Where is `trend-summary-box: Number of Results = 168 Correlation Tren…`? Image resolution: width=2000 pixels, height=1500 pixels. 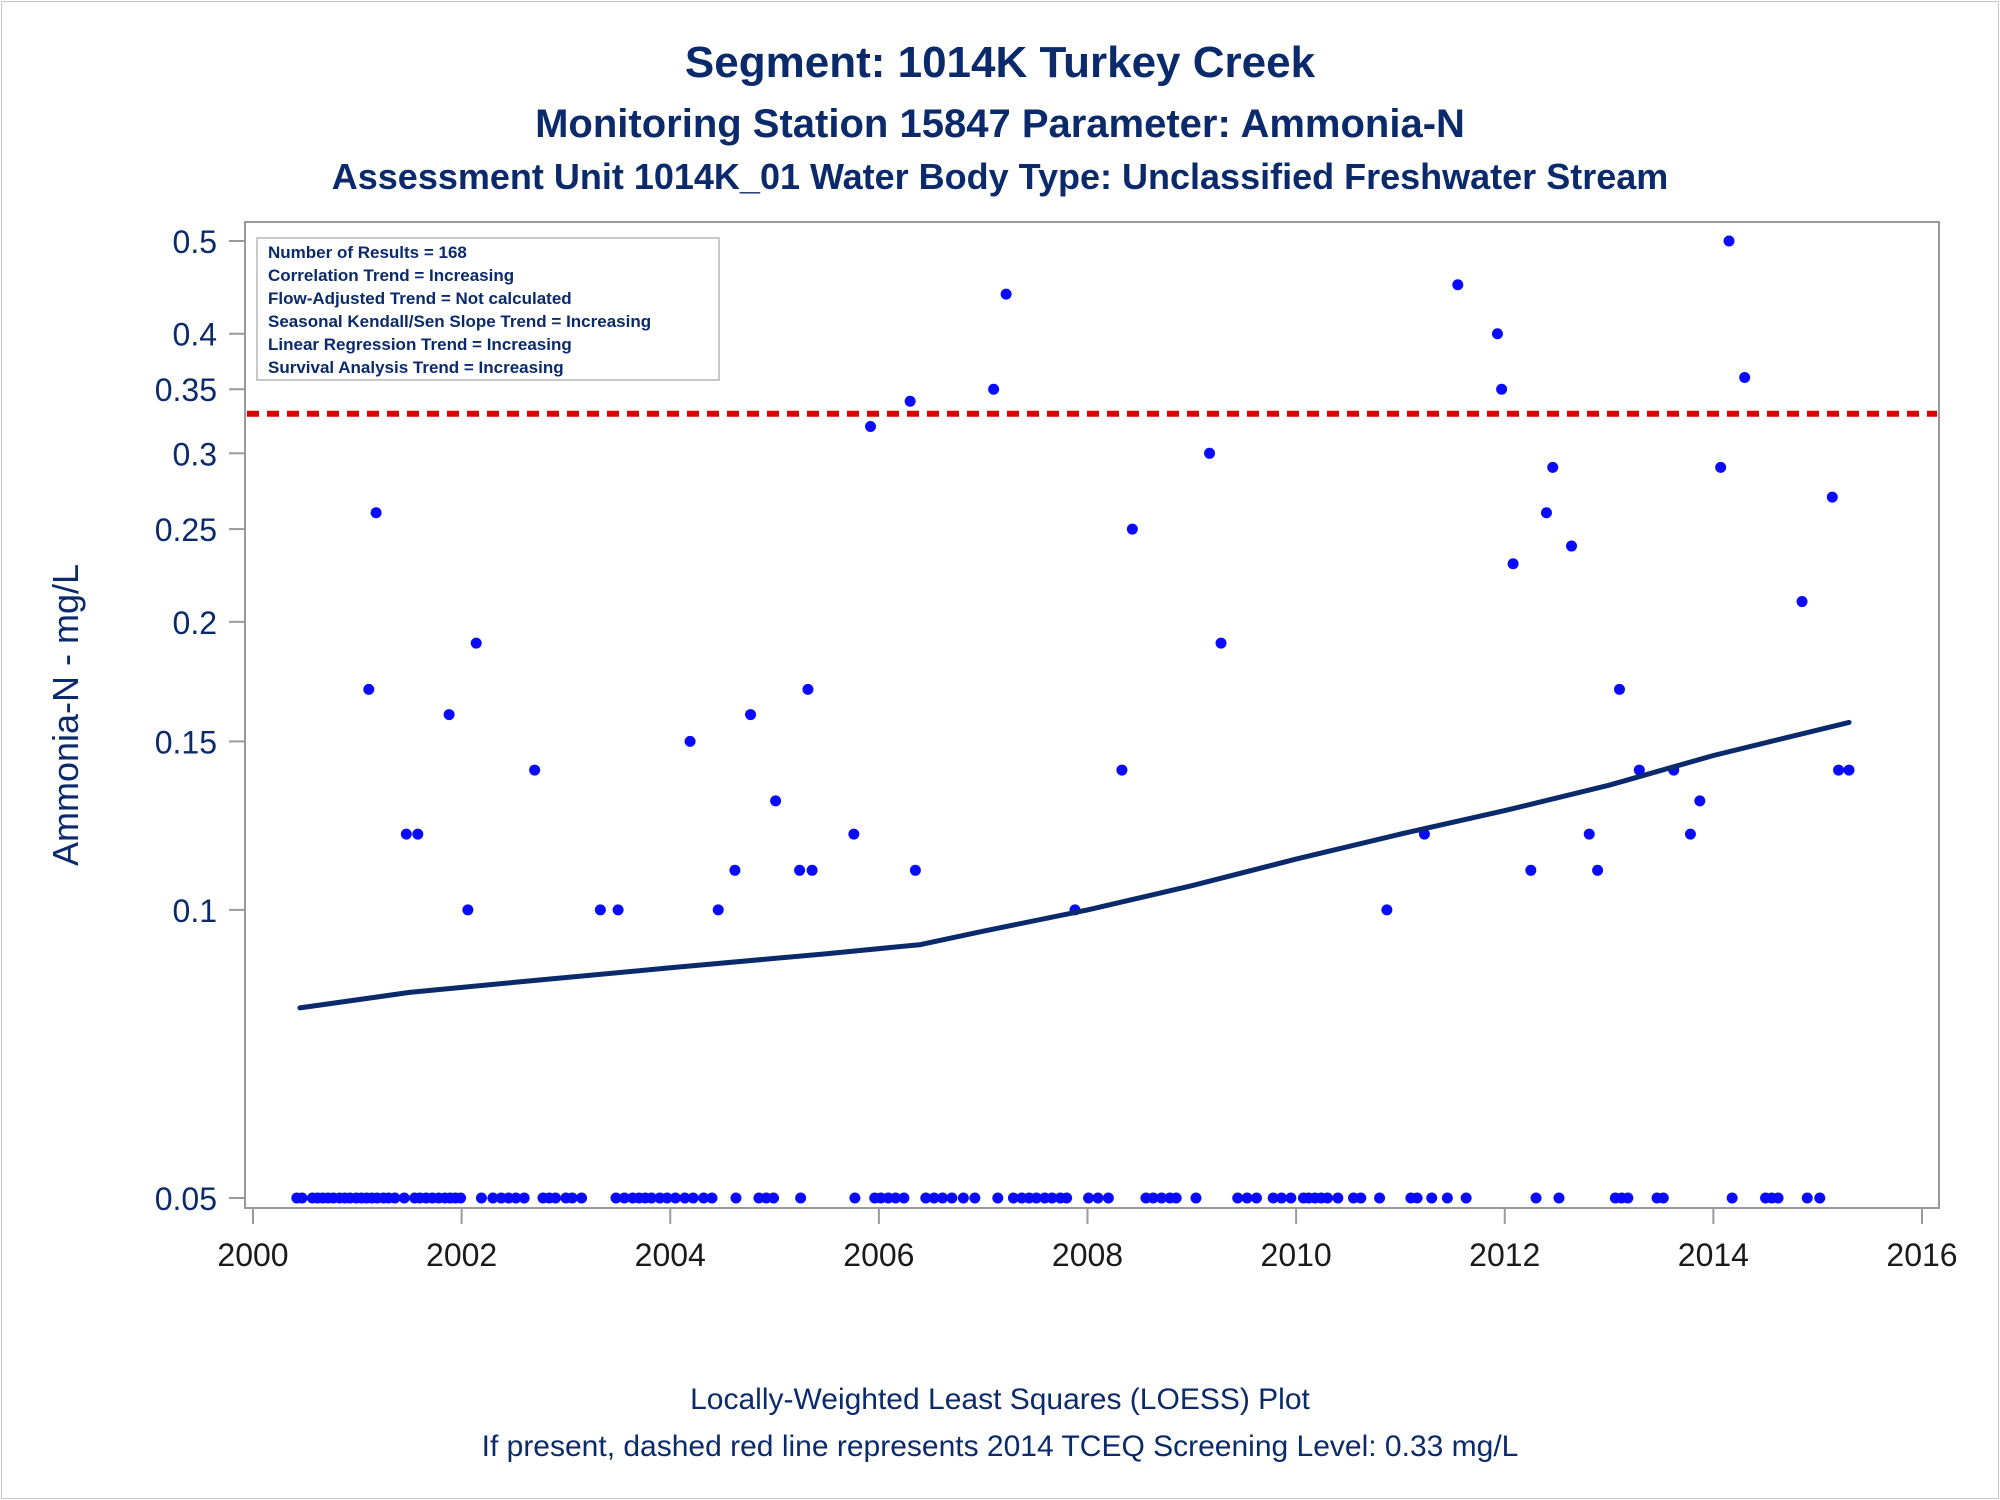 trend-summary-box: Number of Results = 168 Correlation Tren… is located at coordinates (488, 309).